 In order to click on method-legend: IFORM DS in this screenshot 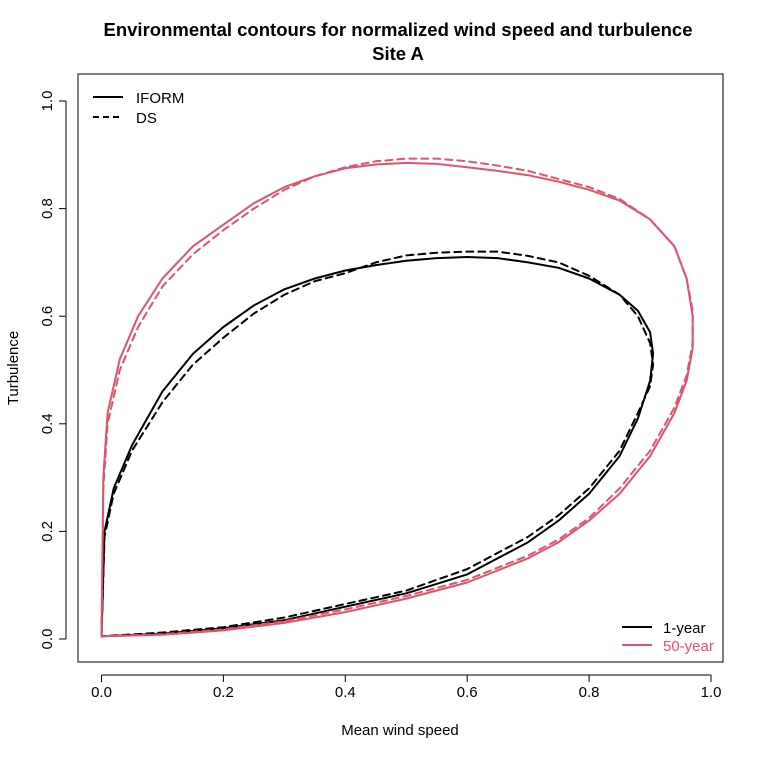, I will do `click(138, 108)`.